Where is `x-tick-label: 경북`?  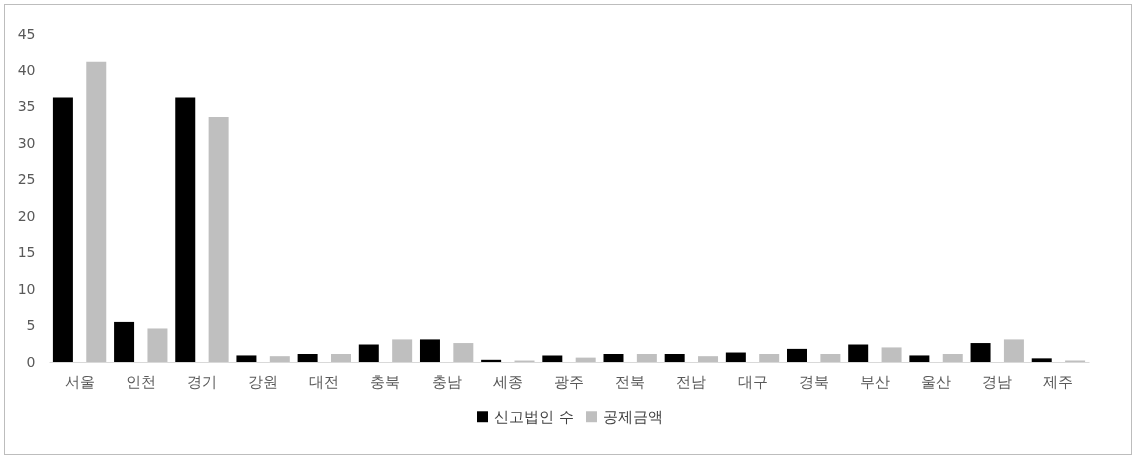
x-tick-label: 경북 is located at coordinates (813, 381).